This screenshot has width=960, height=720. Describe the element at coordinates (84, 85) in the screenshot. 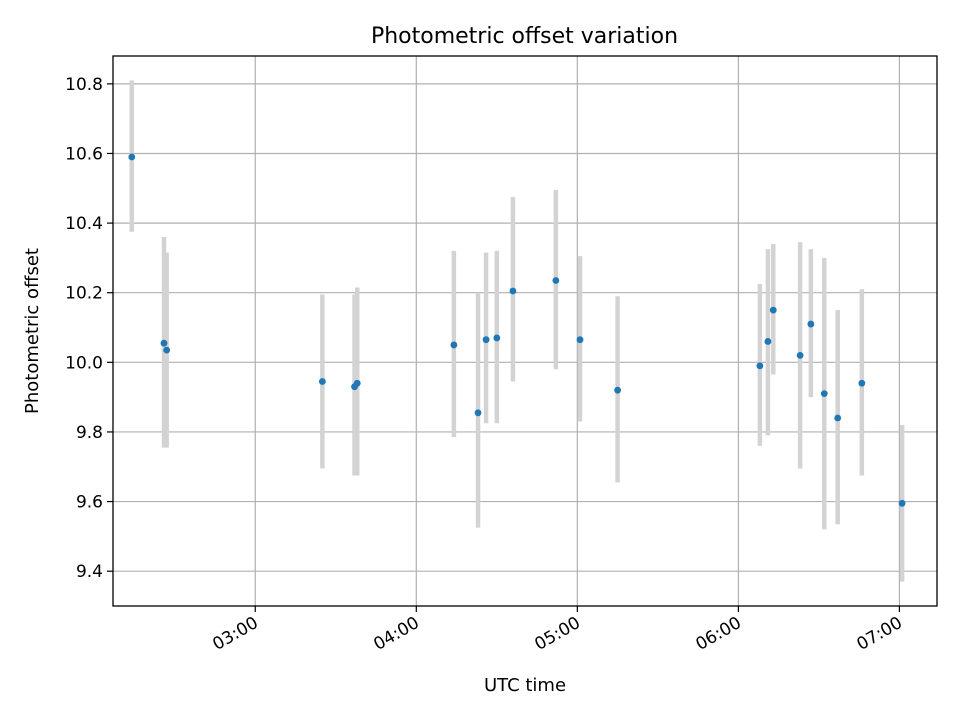

I see `y-tick-label: 10.8` at that location.